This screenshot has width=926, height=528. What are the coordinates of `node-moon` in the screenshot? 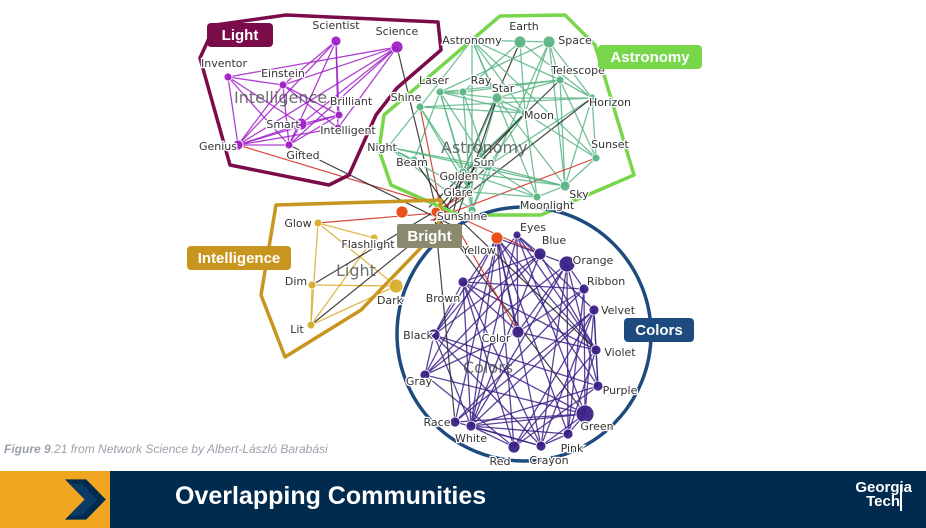 It's located at (525, 113).